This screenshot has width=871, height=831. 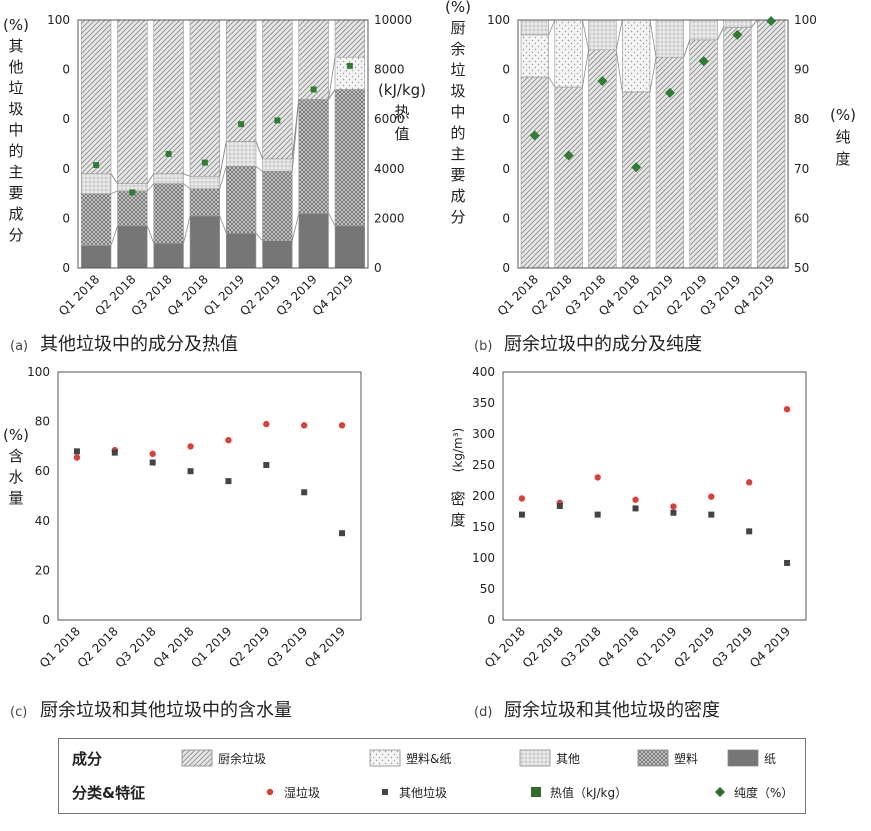 I want to click on x-tick-label-c: Q1 2019, so click(x=211, y=647).